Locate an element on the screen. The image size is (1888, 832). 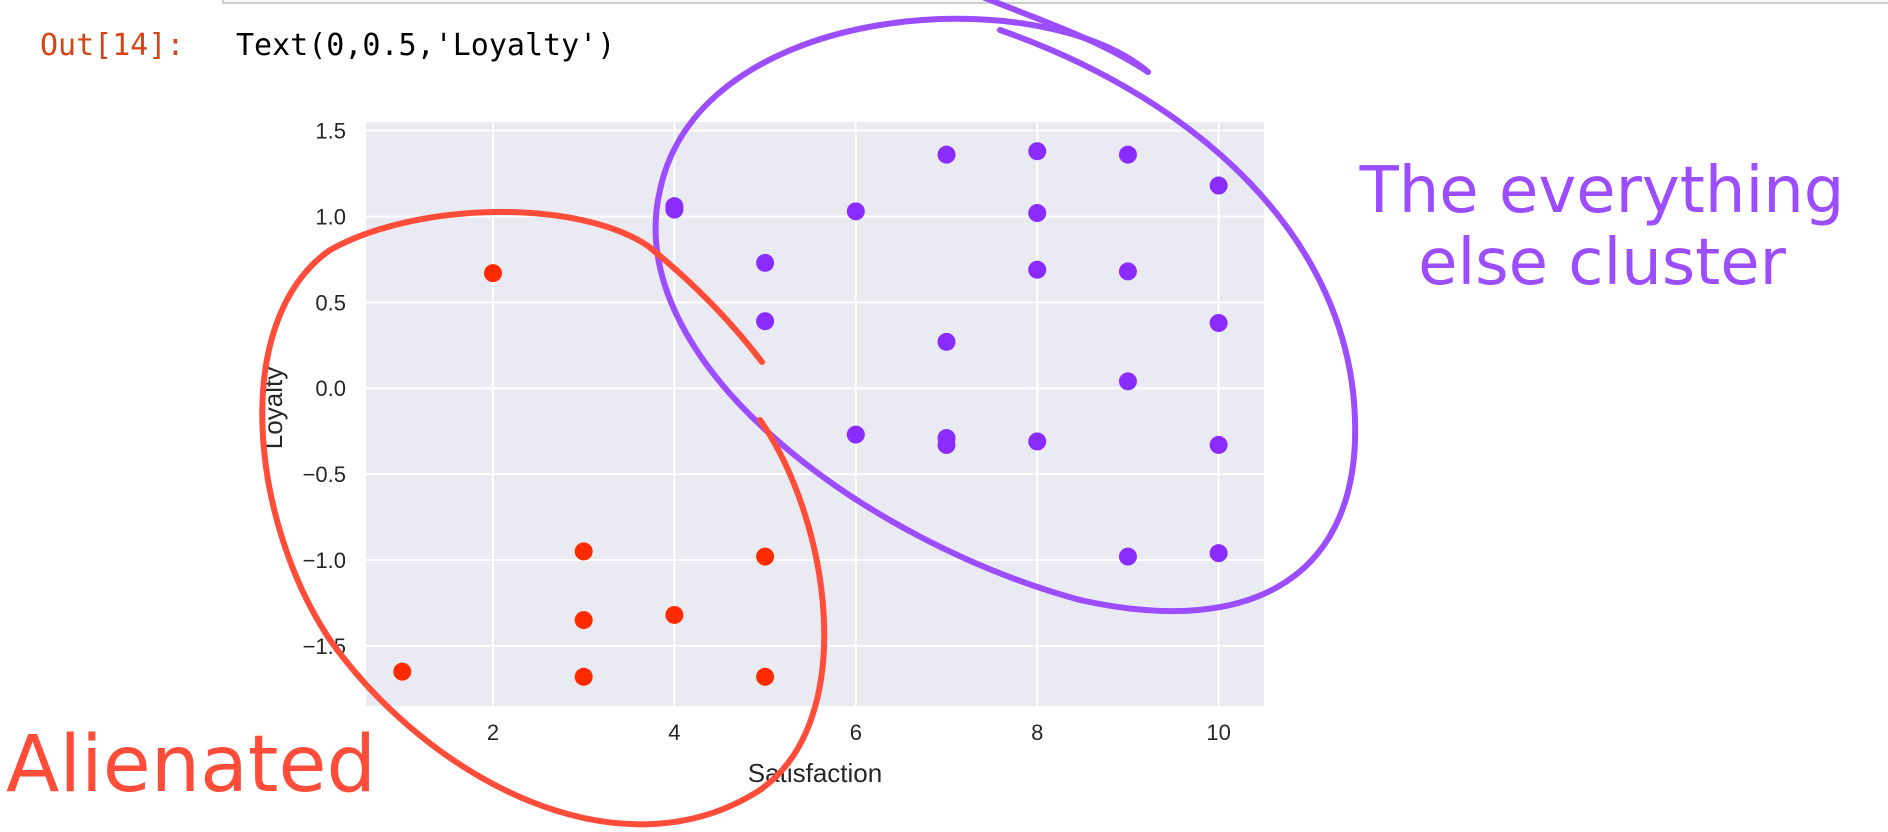
cluster-annotation-red: Alienated is located at coordinates (191, 765).